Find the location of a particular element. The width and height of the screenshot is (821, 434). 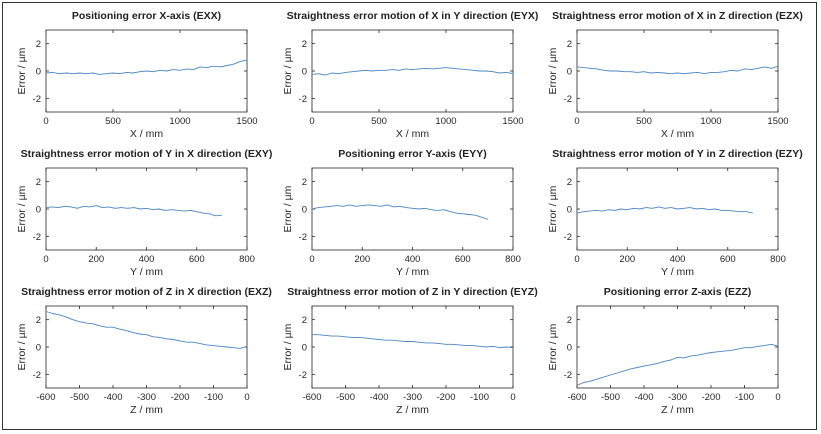

chart-title: Positioning error Y-axis (EYY) is located at coordinates (412, 154).